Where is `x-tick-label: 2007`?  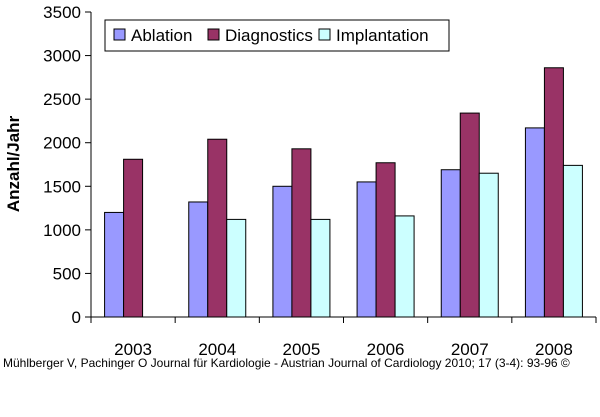 x-tick-label: 2007 is located at coordinates (470, 349).